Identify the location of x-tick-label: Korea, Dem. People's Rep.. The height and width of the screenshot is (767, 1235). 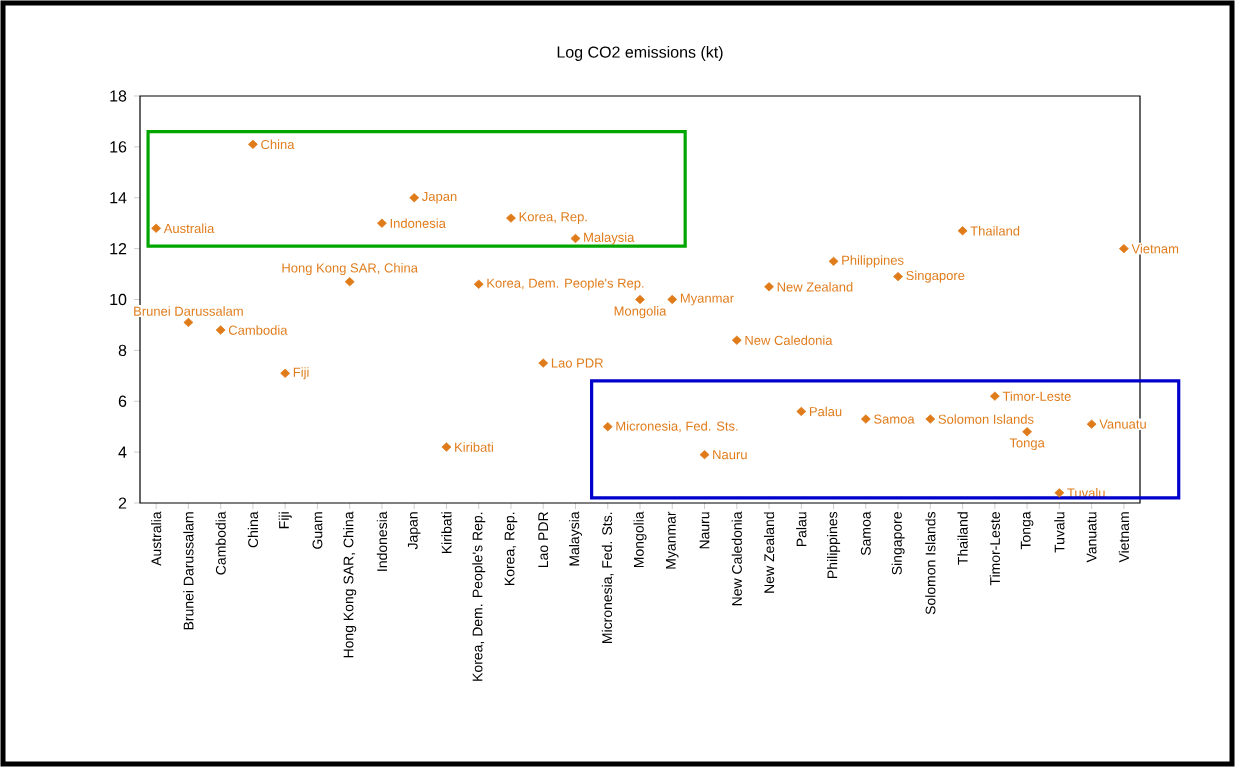
(479, 596).